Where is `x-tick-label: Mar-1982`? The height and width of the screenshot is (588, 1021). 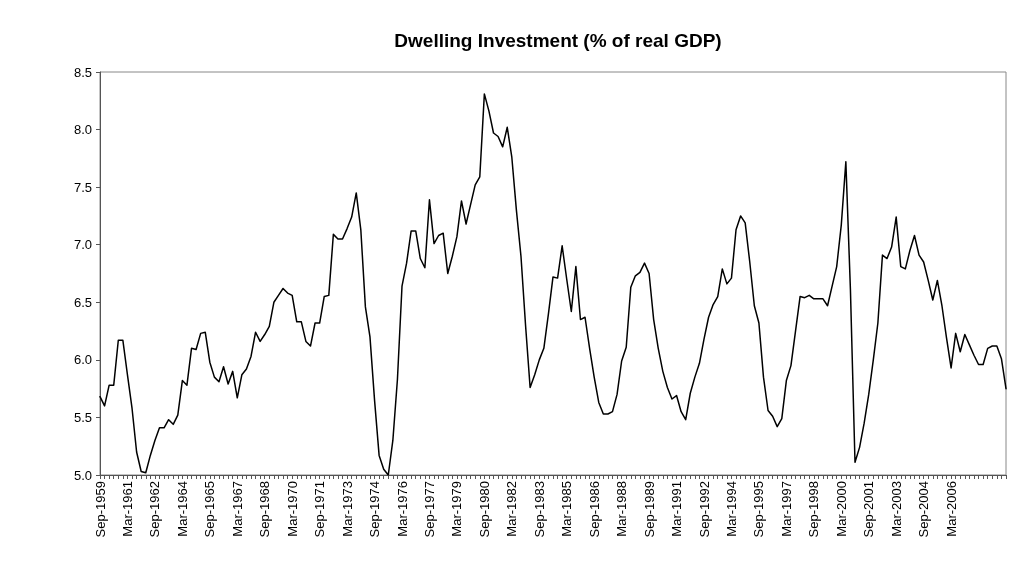
x-tick-label: Mar-1982 is located at coordinates (512, 509).